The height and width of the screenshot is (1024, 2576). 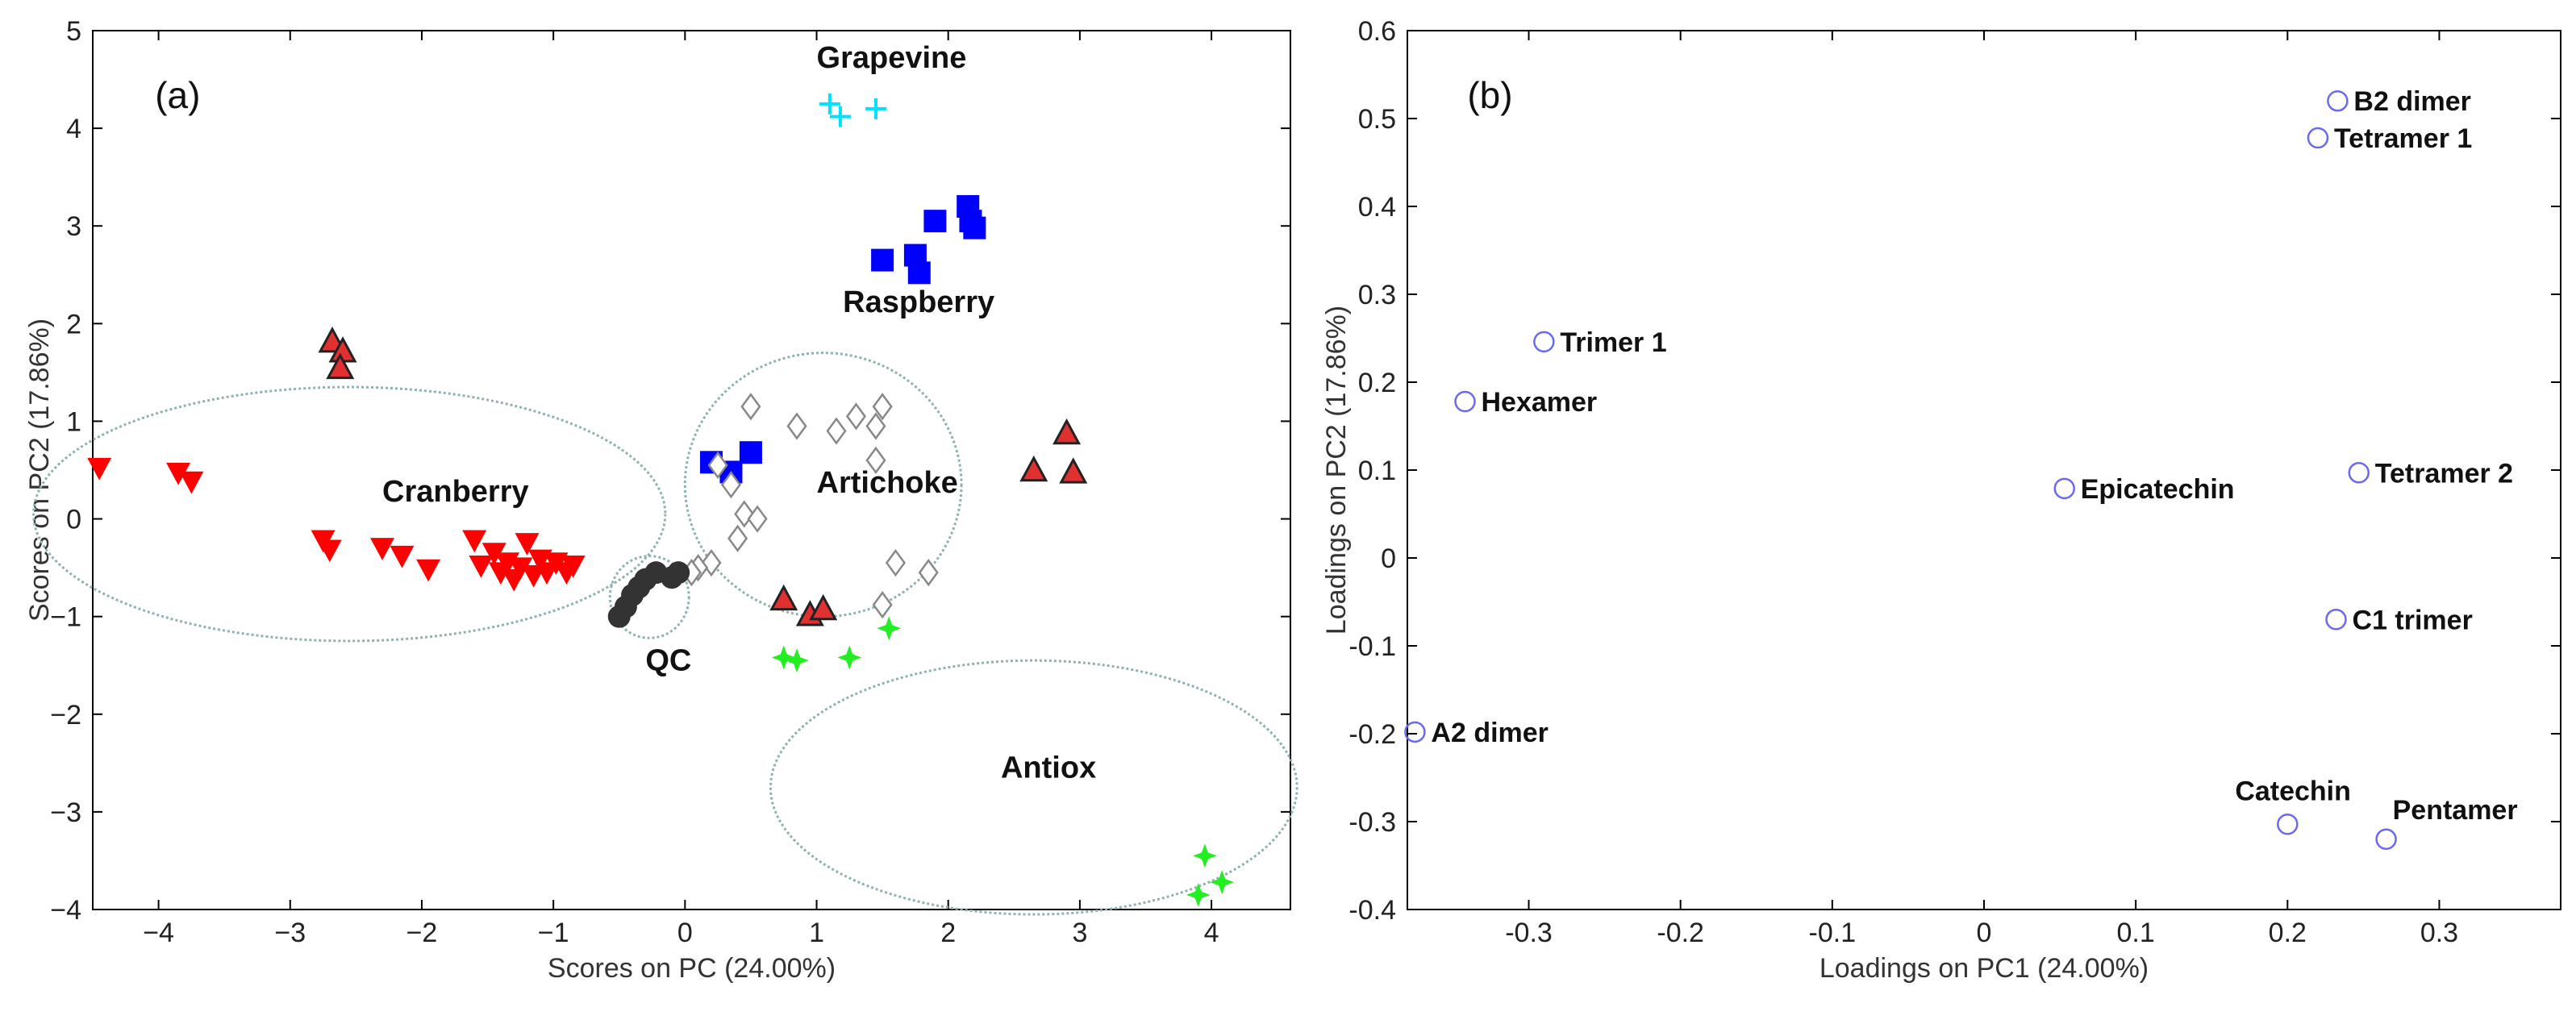 What do you see at coordinates (2158, 489) in the screenshot?
I see `loading-label: Epicatechin` at bounding box center [2158, 489].